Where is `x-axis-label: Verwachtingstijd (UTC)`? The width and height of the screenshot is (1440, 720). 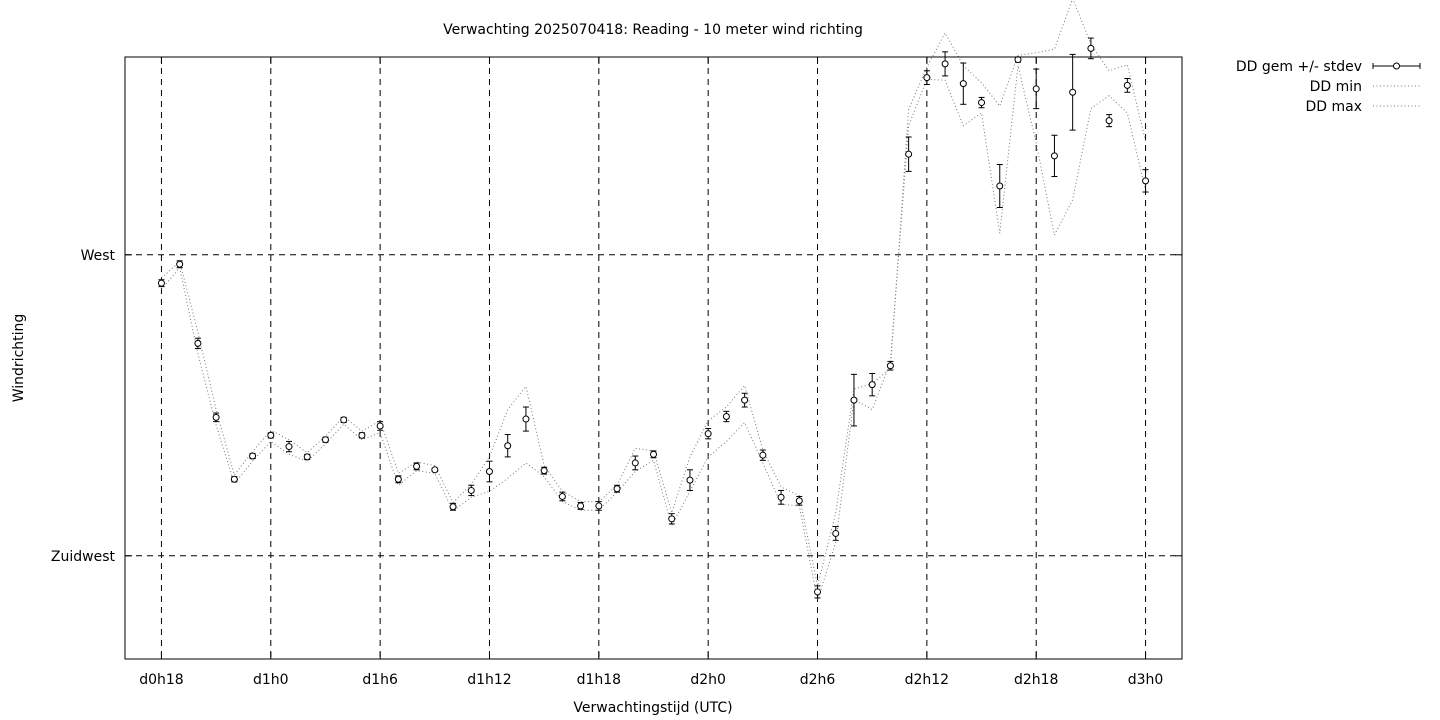 x-axis-label: Verwachtingstijd (UTC) is located at coordinates (652, 708).